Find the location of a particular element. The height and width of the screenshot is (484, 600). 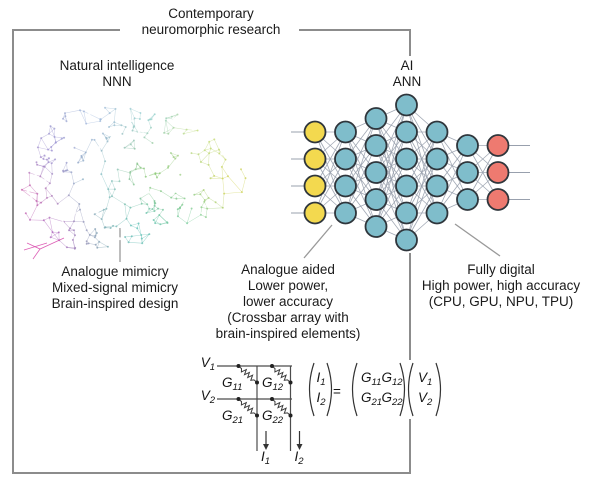

crossbar-column-lines is located at coordinates (274, 408).